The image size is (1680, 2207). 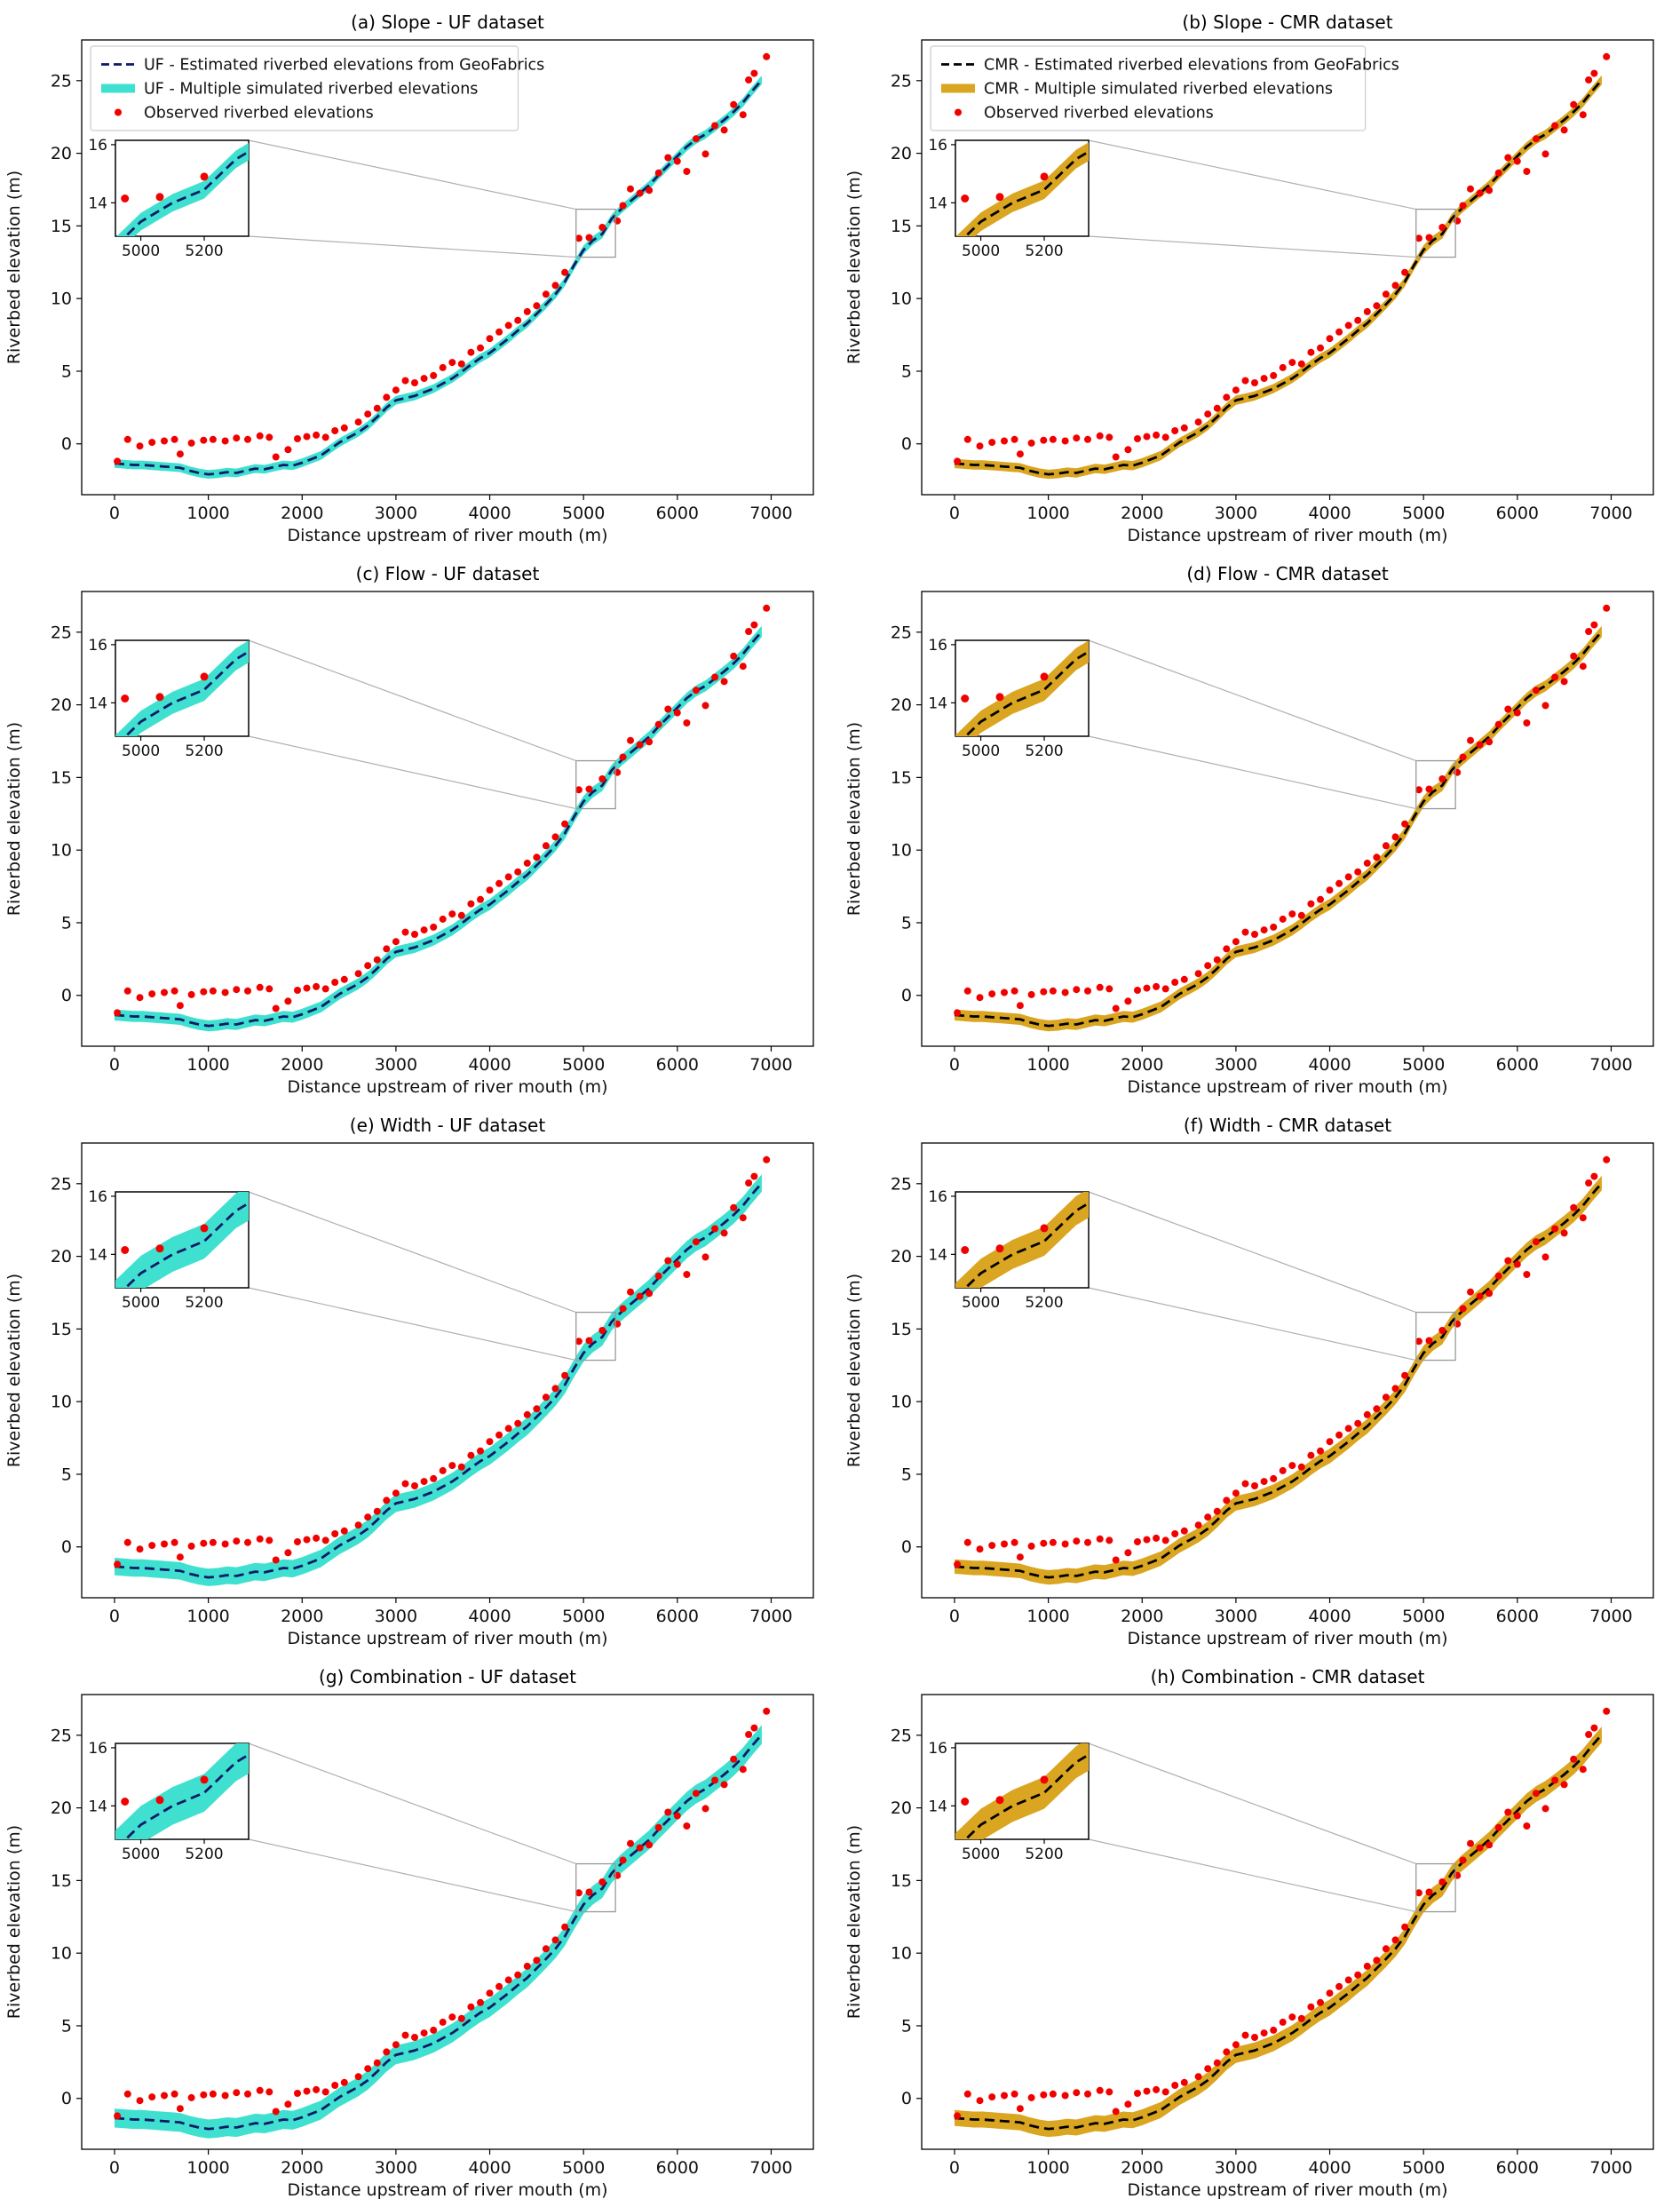 I want to click on x-tick-label: 1000, so click(x=1047, y=1616).